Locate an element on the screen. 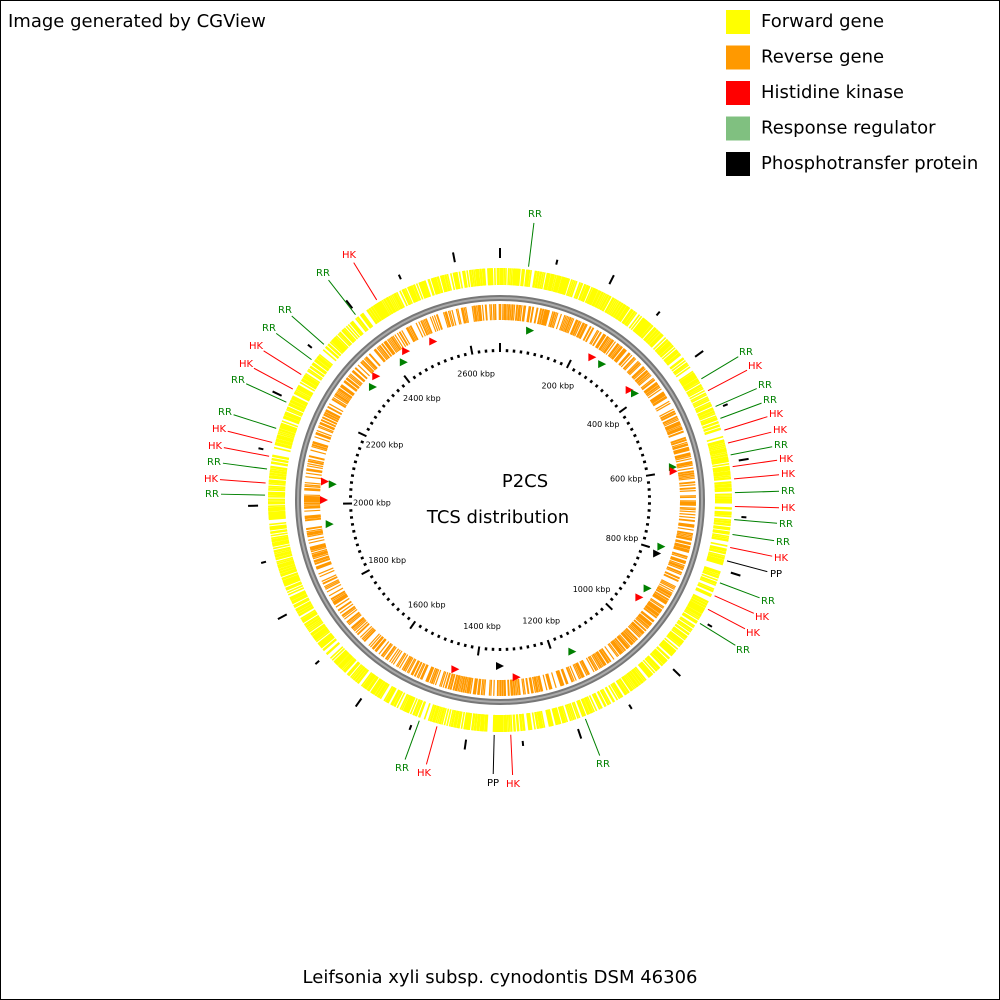 Image resolution: width=1000 pixels, height=1000 pixels. legend-label: Reverse gene is located at coordinates (822, 57).